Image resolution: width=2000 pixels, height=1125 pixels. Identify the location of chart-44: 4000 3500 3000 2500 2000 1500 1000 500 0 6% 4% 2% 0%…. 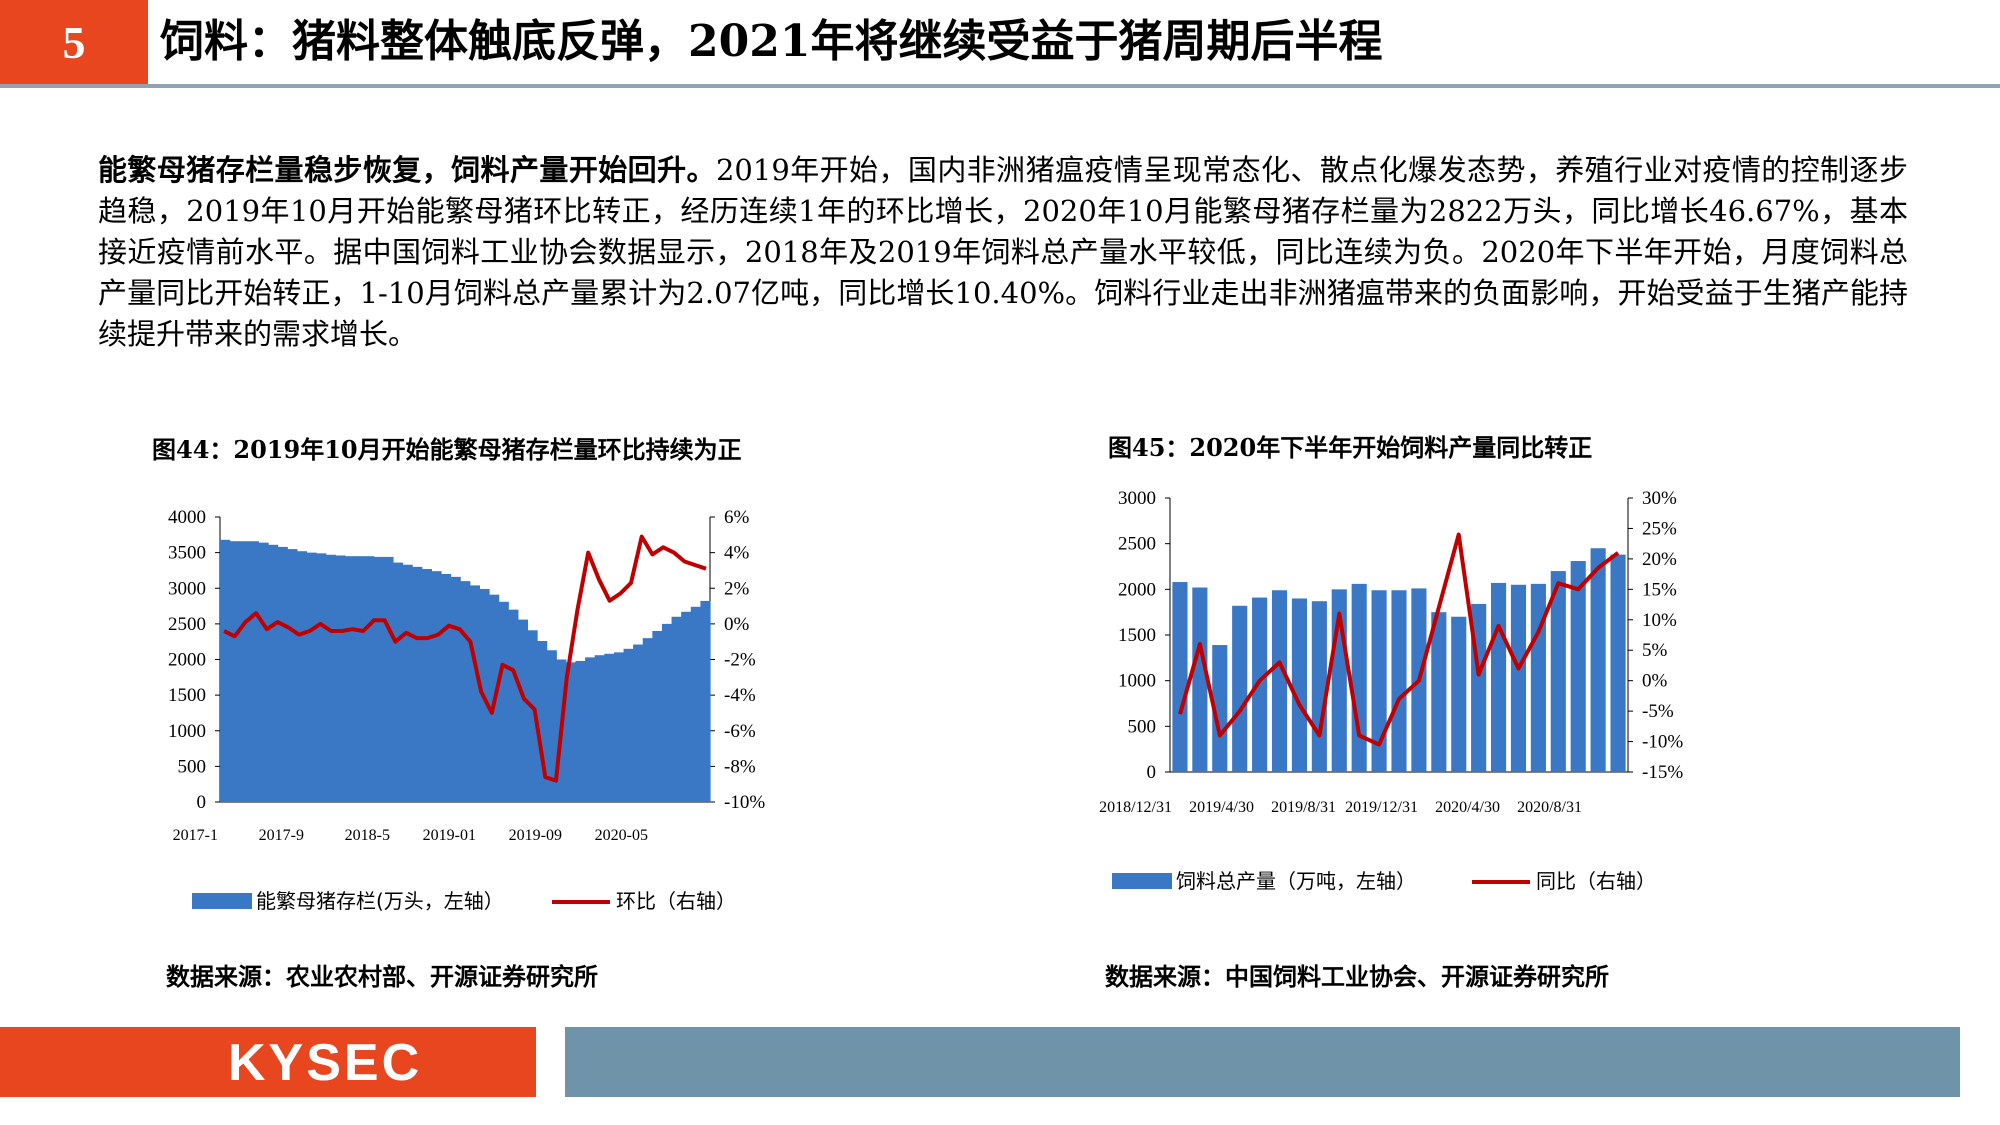
(466, 710).